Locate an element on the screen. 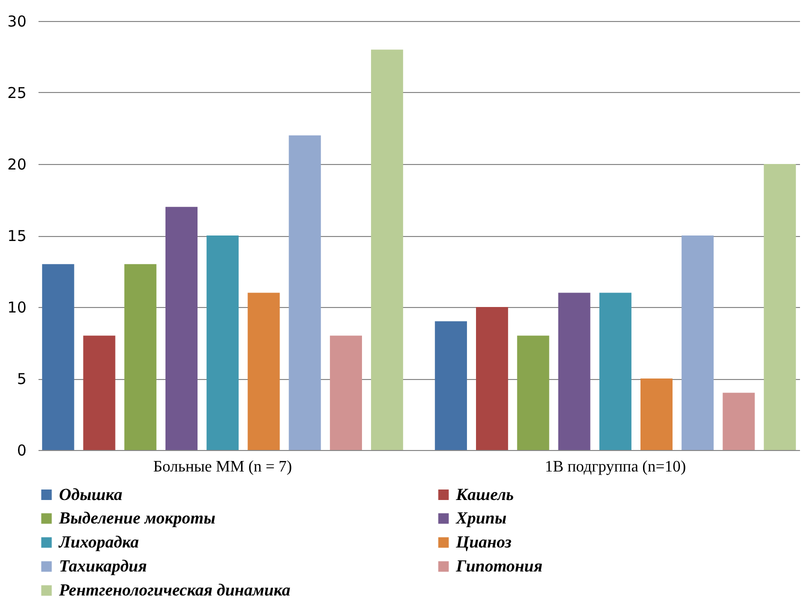 This screenshot has height=603, width=812. x-tick-label: 1В подгруппа (n=10) is located at coordinates (615, 467).